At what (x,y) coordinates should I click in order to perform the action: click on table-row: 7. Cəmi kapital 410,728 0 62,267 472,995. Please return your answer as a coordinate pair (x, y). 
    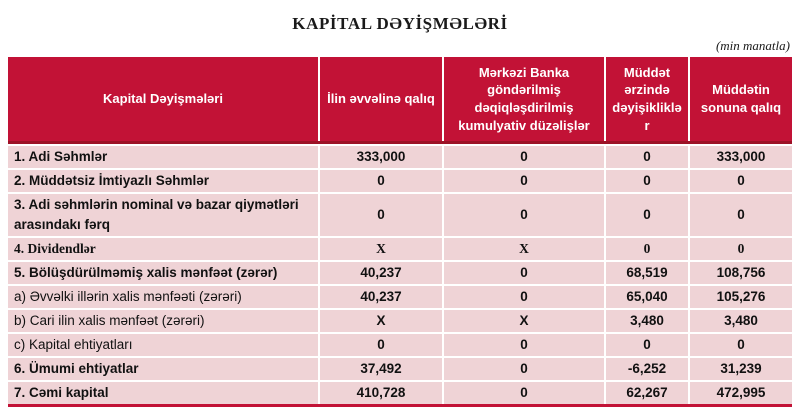
    Looking at the image, I should click on (400, 393).